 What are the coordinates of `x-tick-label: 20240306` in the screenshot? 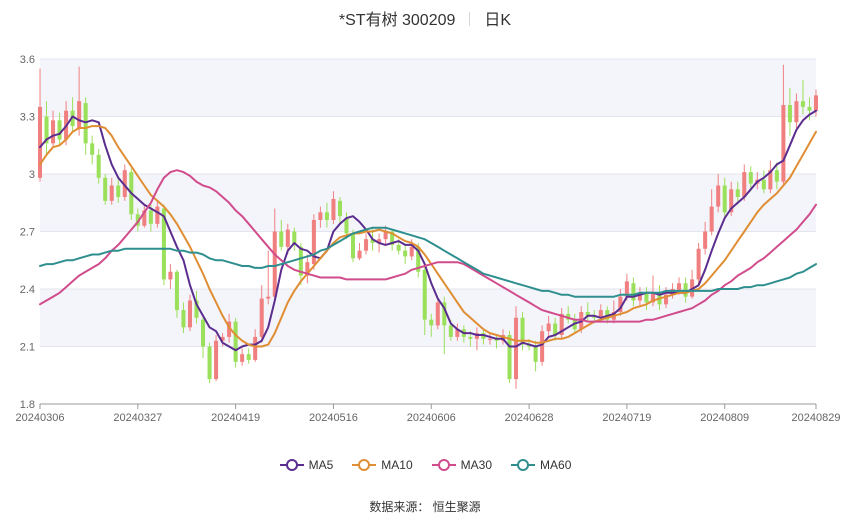 It's located at (40, 418).